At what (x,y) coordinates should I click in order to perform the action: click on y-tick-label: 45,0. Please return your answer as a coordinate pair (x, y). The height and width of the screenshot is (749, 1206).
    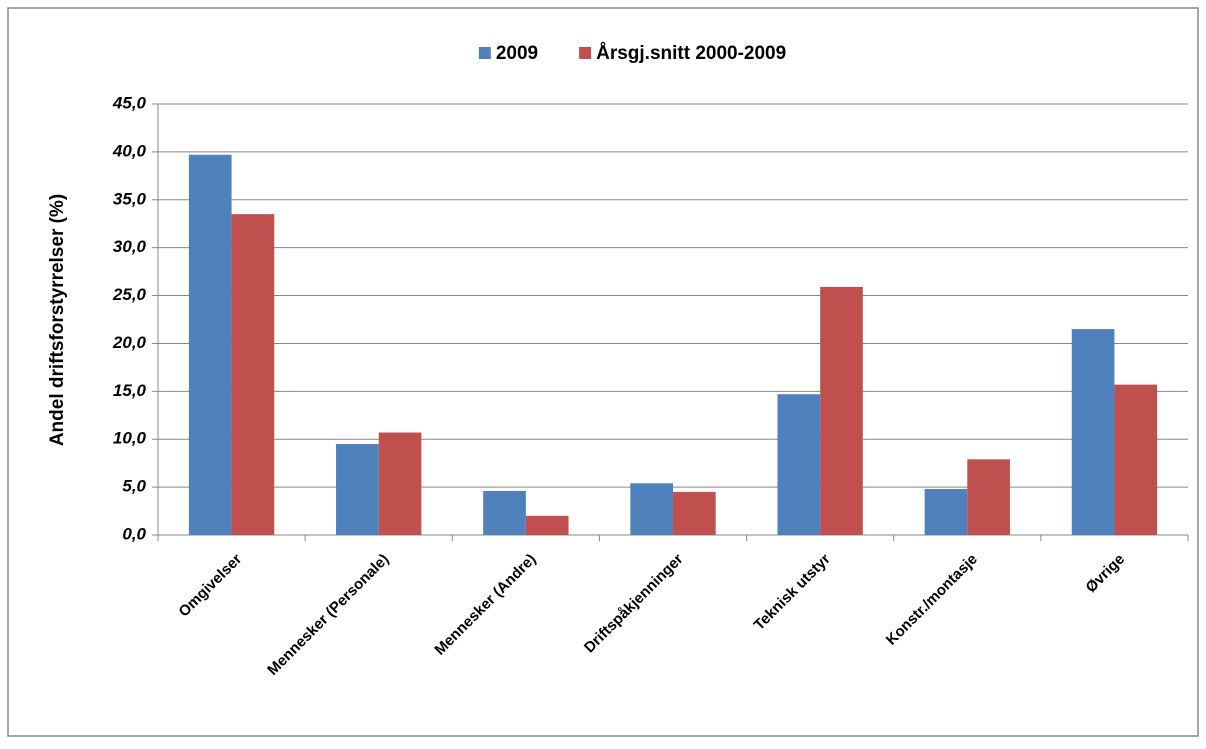
    Looking at the image, I should click on (129, 102).